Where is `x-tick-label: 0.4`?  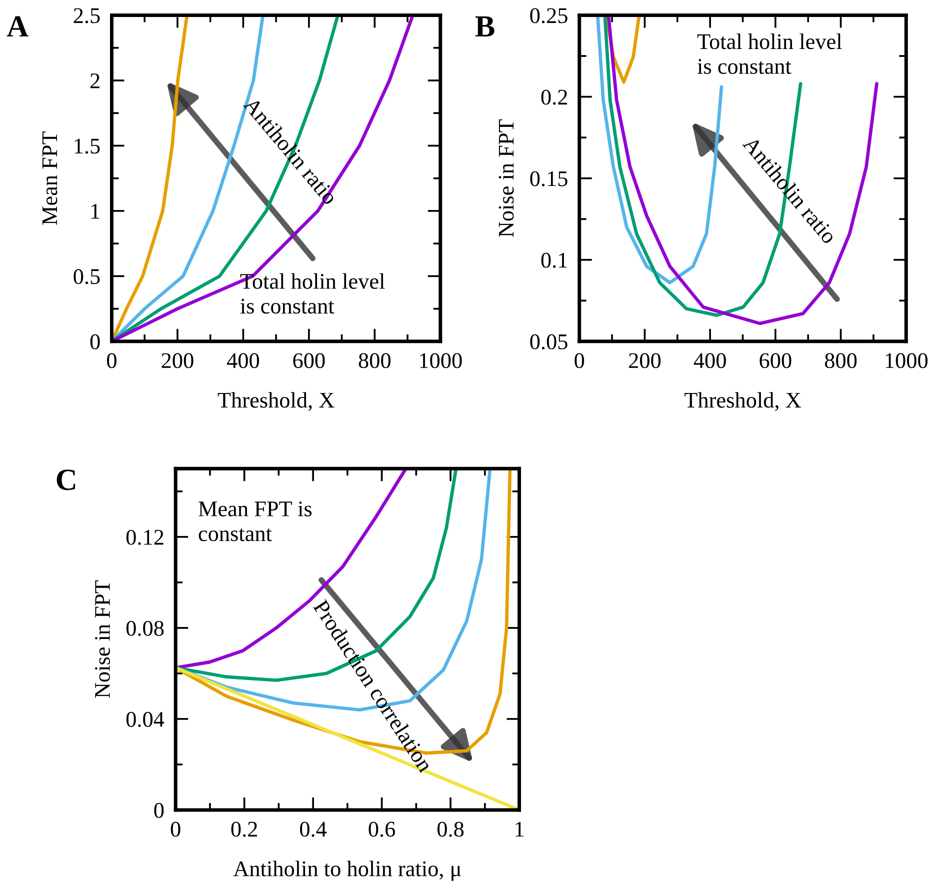
x-tick-label: 0.4 is located at coordinates (313, 829).